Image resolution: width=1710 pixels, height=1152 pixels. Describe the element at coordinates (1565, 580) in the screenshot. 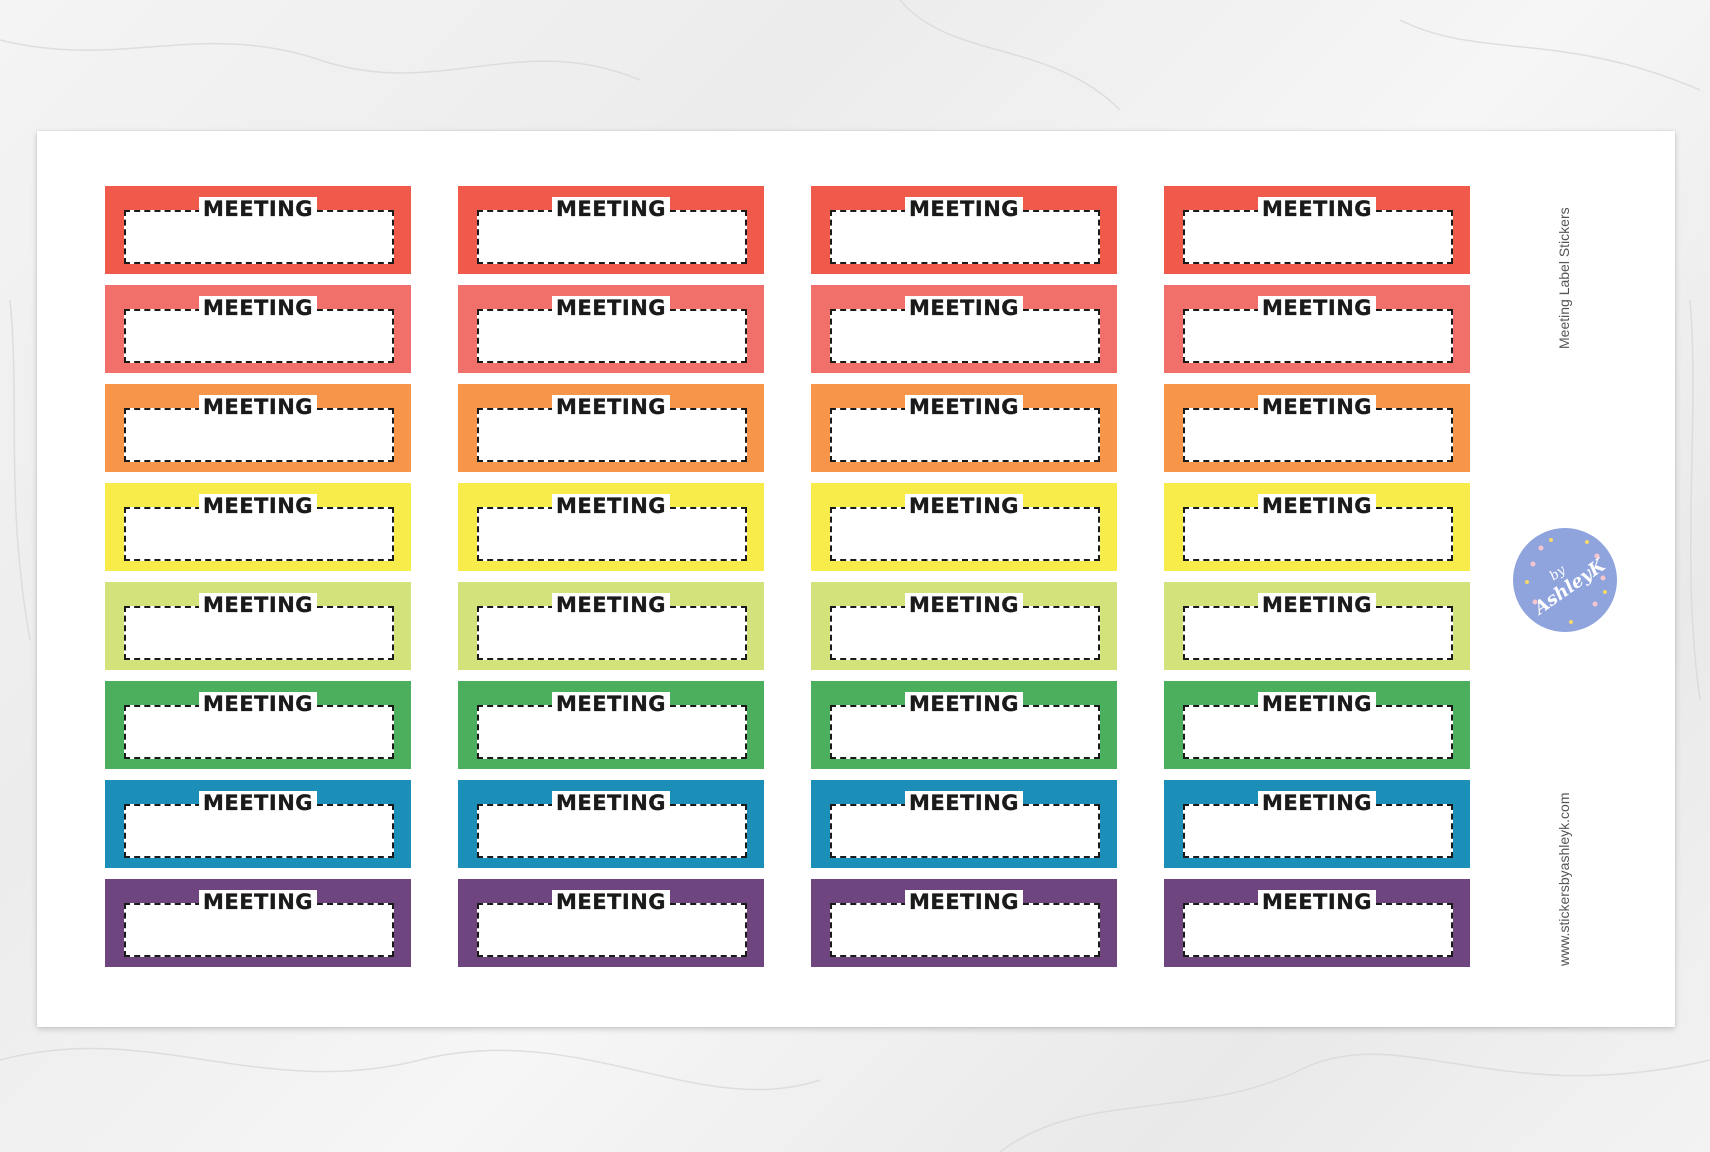

I see `ashleyk-logo: by AshleyK` at that location.